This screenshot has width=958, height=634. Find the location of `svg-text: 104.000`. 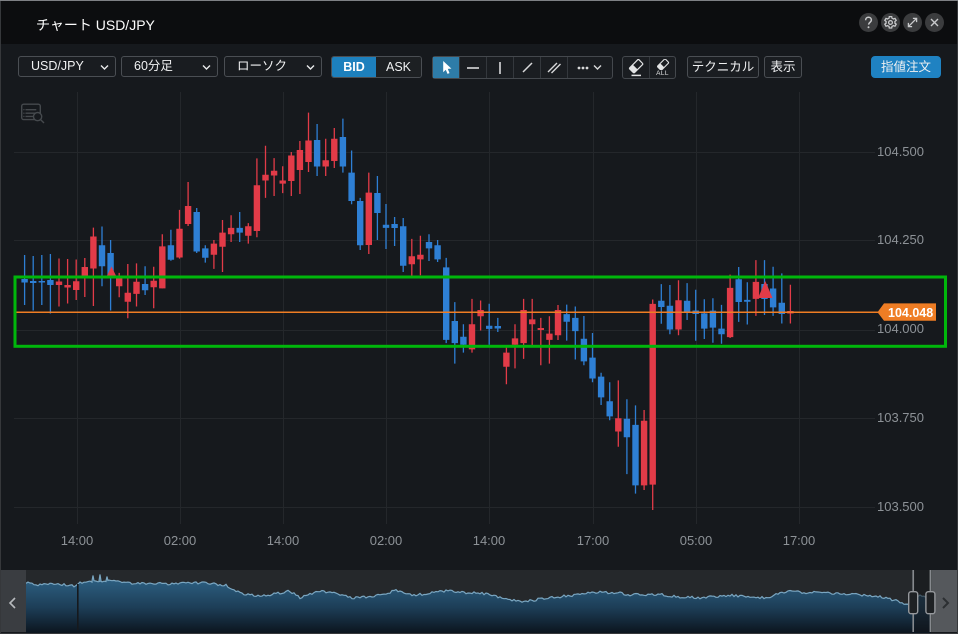

svg-text: 104.000 is located at coordinates (900, 328).